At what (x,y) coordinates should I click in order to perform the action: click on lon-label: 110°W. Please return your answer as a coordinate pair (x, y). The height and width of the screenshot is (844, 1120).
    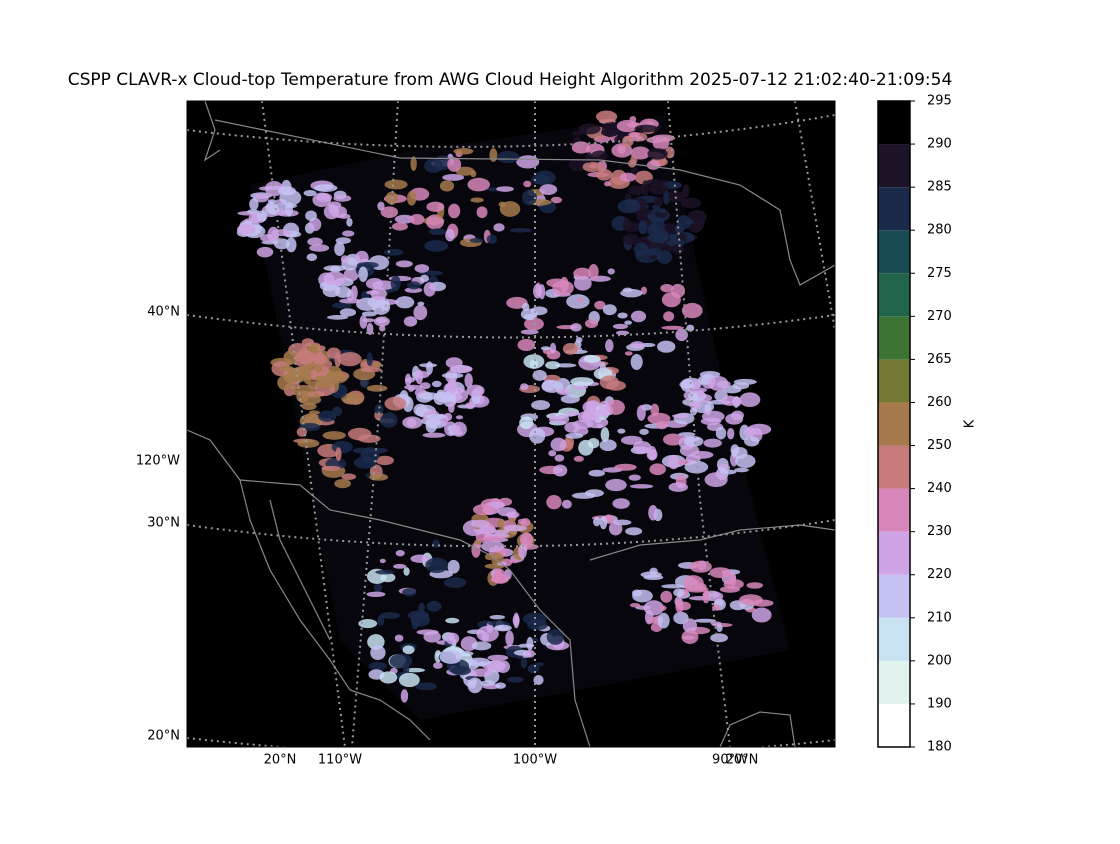
    Looking at the image, I should click on (340, 760).